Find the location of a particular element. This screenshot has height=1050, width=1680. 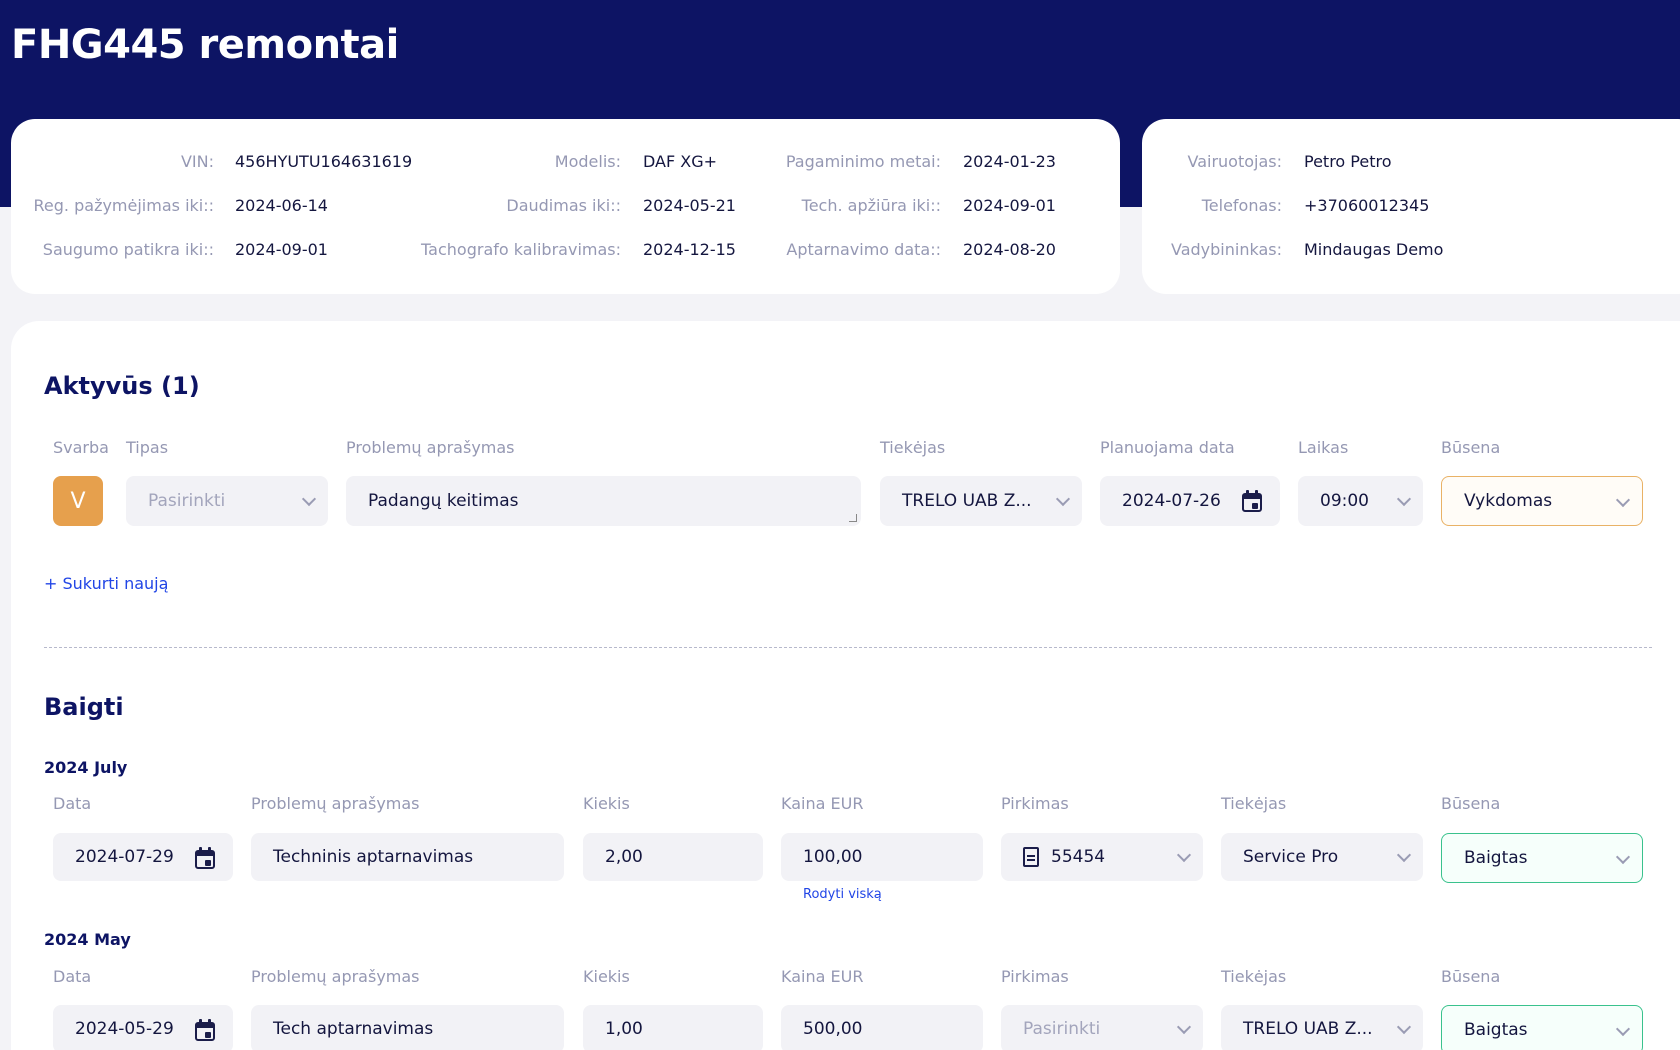

quantity-value: 2,00 is located at coordinates (624, 857).